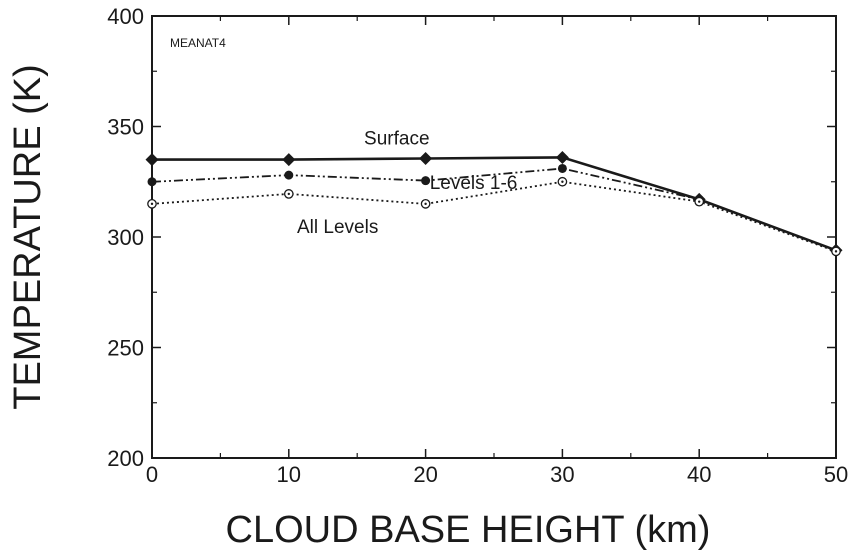 The height and width of the screenshot is (552, 858). I want to click on y-tick-label: 350, so click(125, 127).